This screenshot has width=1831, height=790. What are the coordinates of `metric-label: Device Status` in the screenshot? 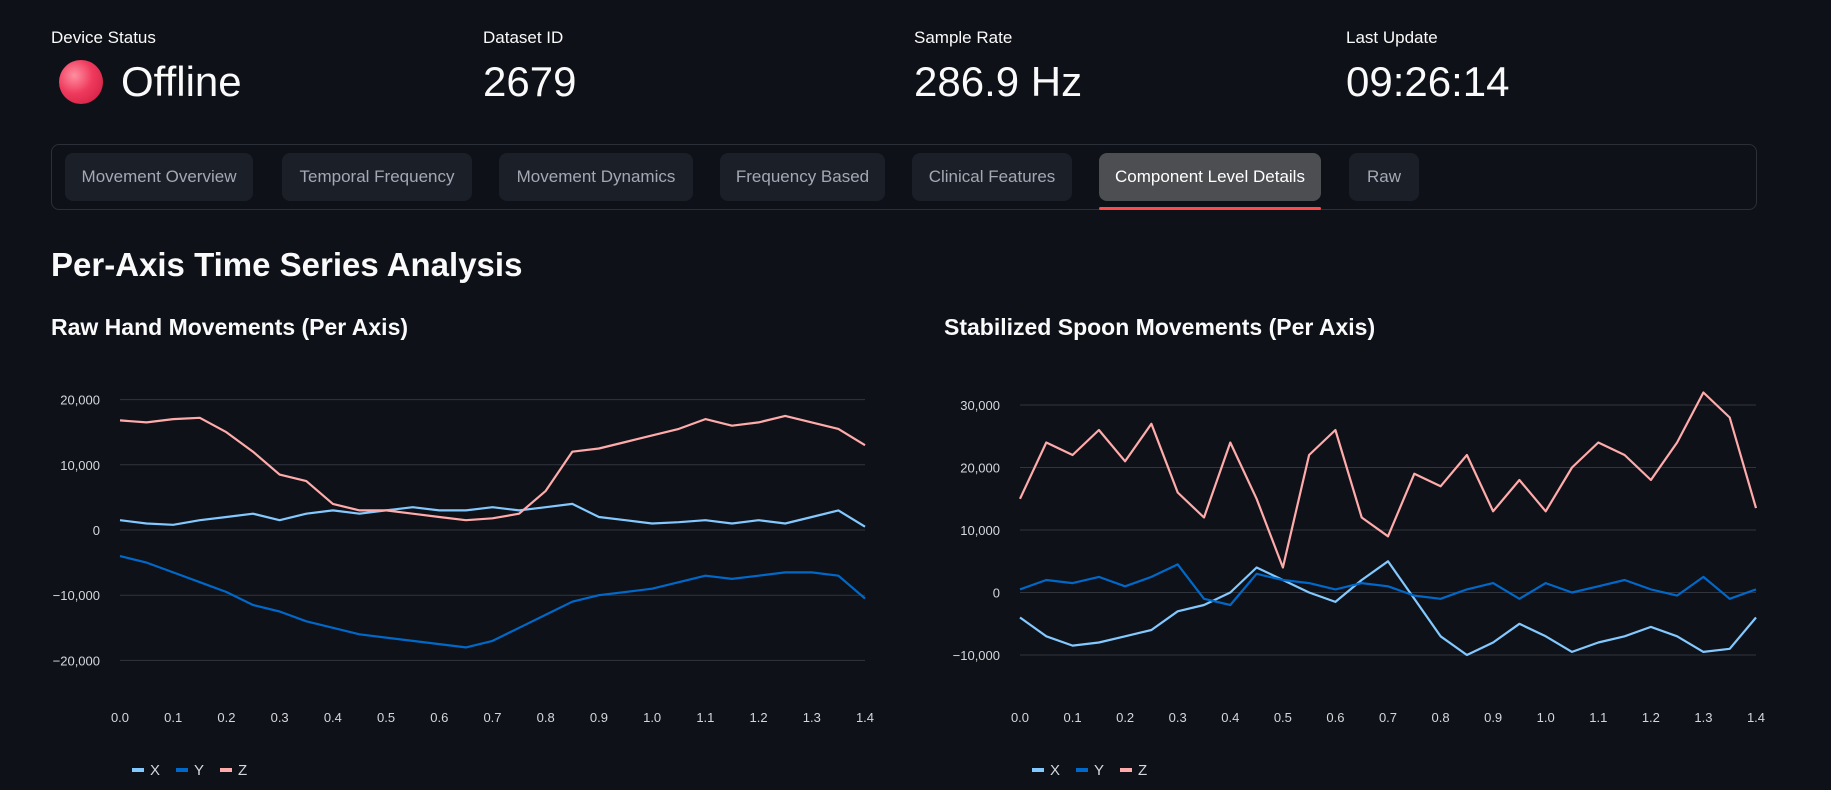 It's located at (103, 37).